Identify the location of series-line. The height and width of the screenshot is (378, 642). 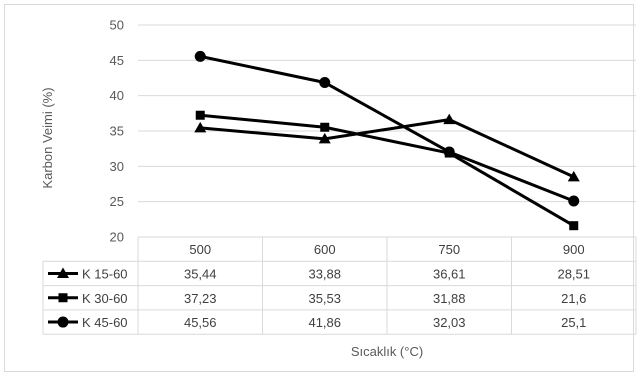
(387, 148).